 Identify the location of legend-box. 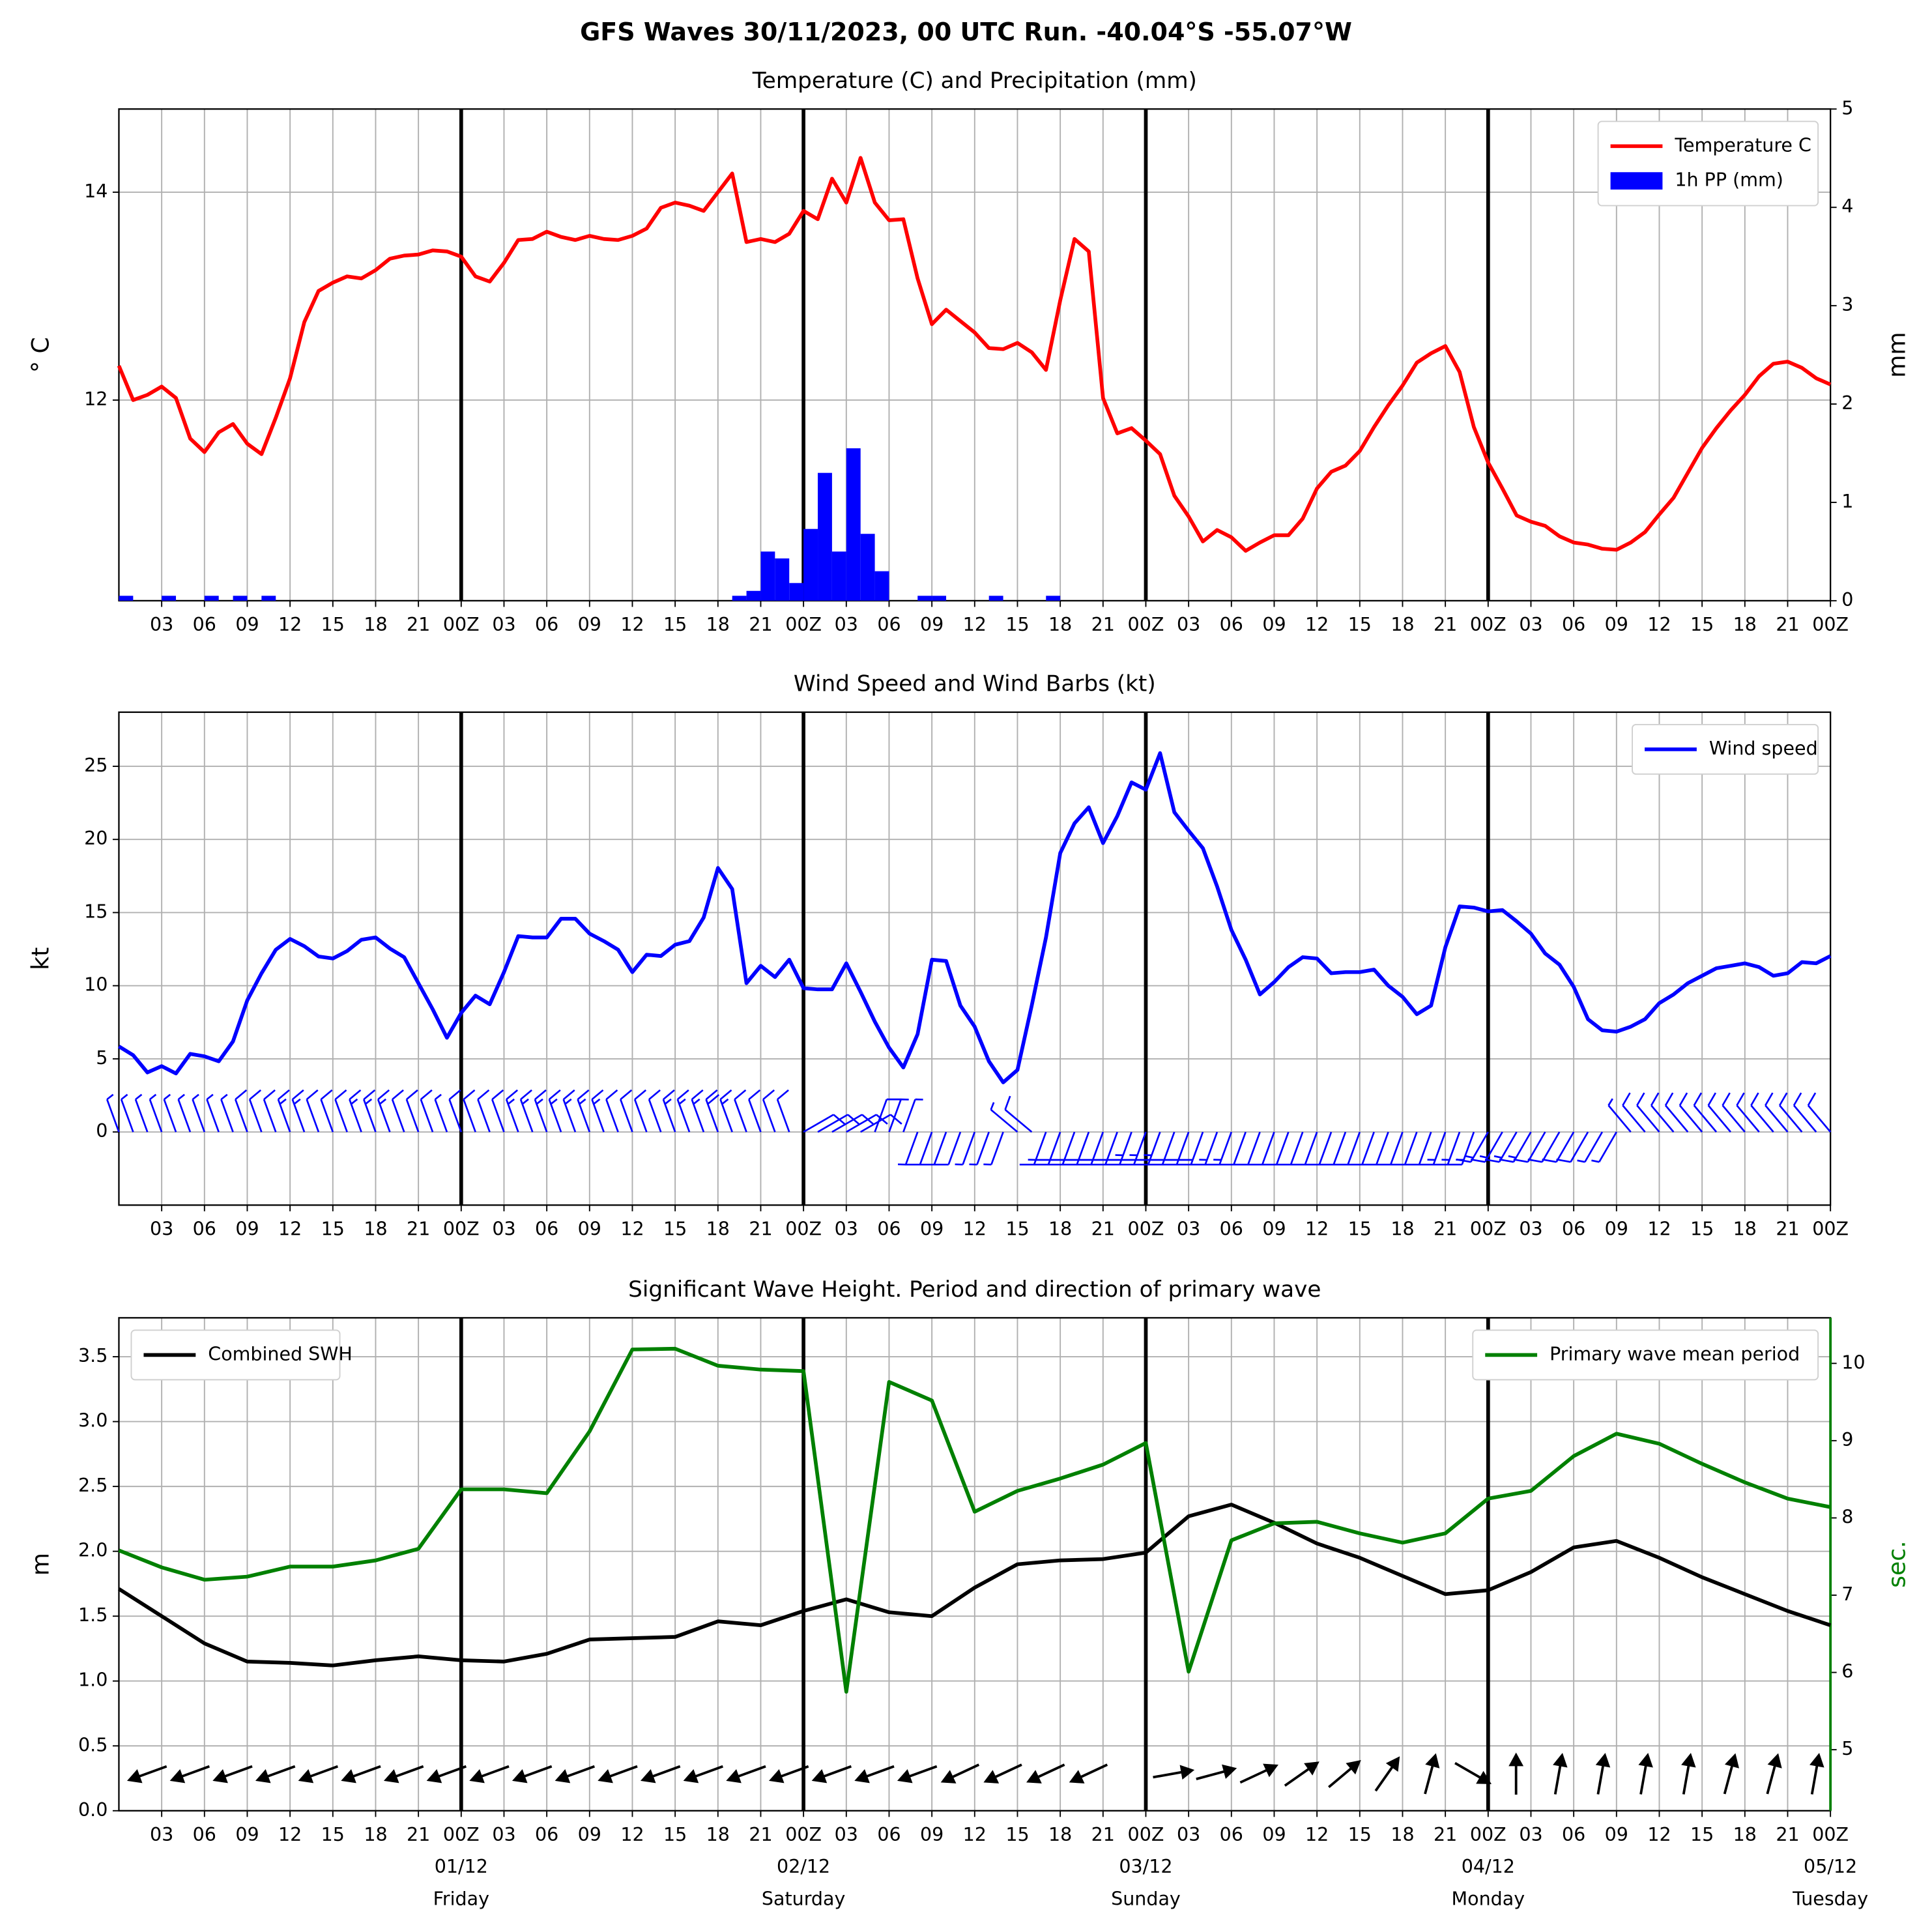
(235, 1355).